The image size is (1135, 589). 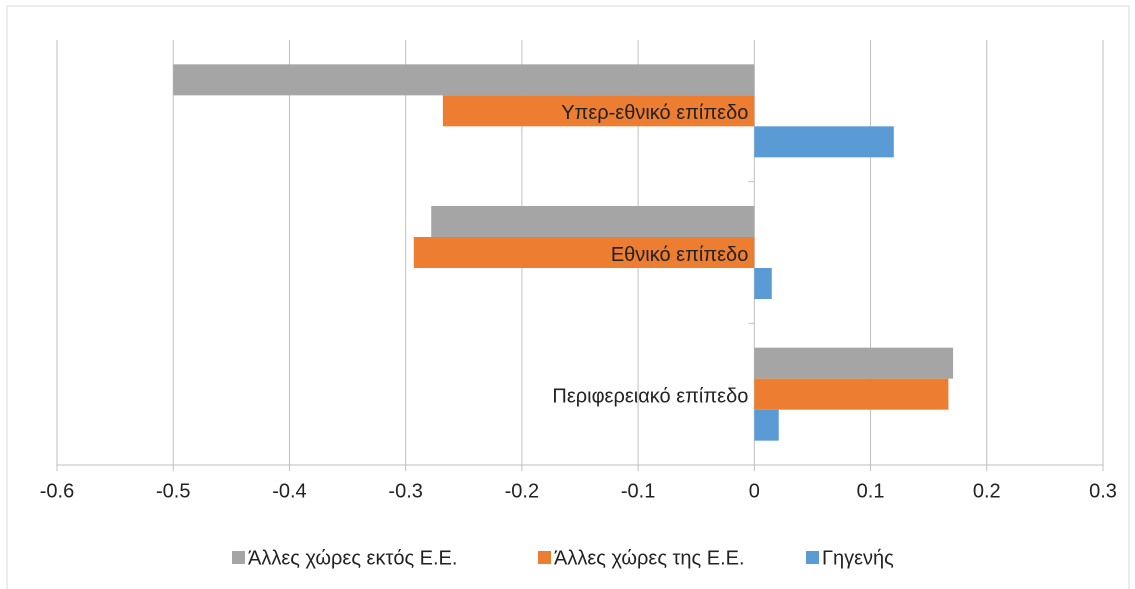 I want to click on category-label: Περιφερειακό επίπεδο, so click(x=650, y=396).